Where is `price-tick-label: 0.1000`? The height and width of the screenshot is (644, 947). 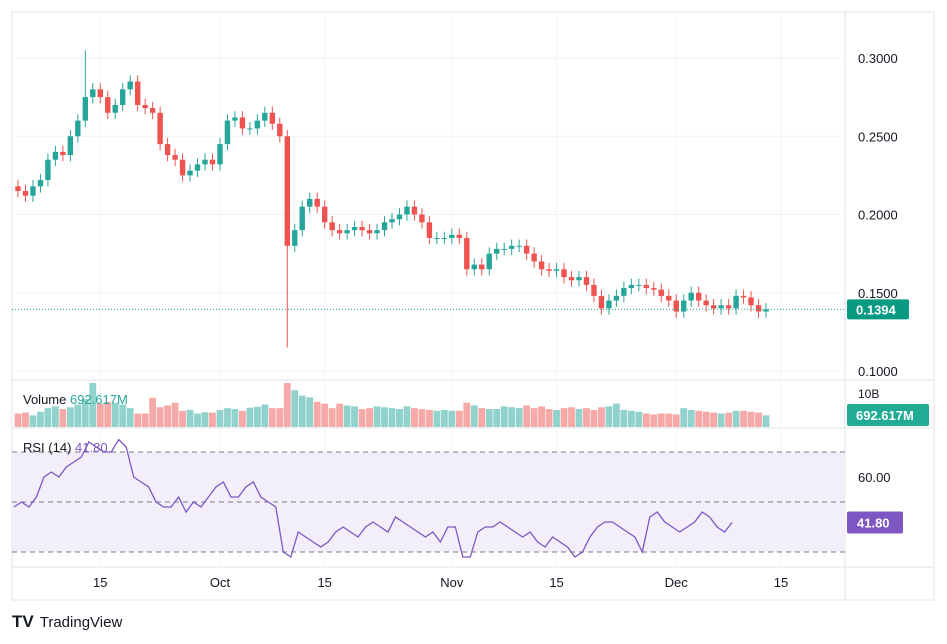
price-tick-label: 0.1000 is located at coordinates (878, 371).